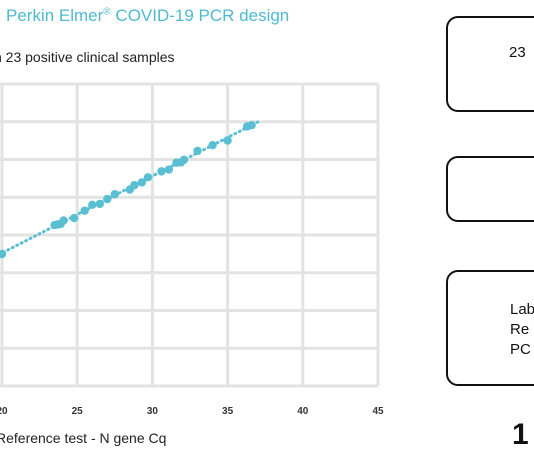 The height and width of the screenshot is (462, 534). What do you see at coordinates (520, 329) in the screenshot?
I see `info-box-3-line-2: Re` at bounding box center [520, 329].